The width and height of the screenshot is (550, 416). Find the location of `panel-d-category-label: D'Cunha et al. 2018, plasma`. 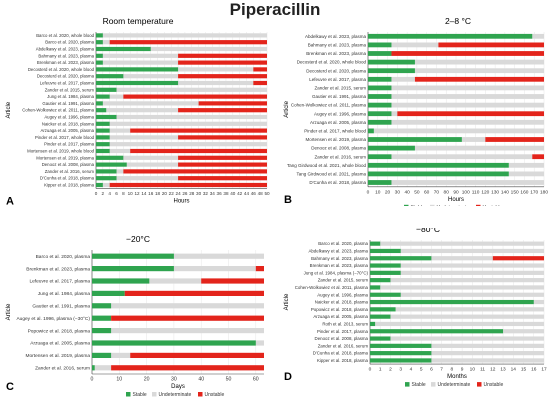

panel-d-category-label: D'Cunha et al. 2018, plasma is located at coordinates (341, 353).